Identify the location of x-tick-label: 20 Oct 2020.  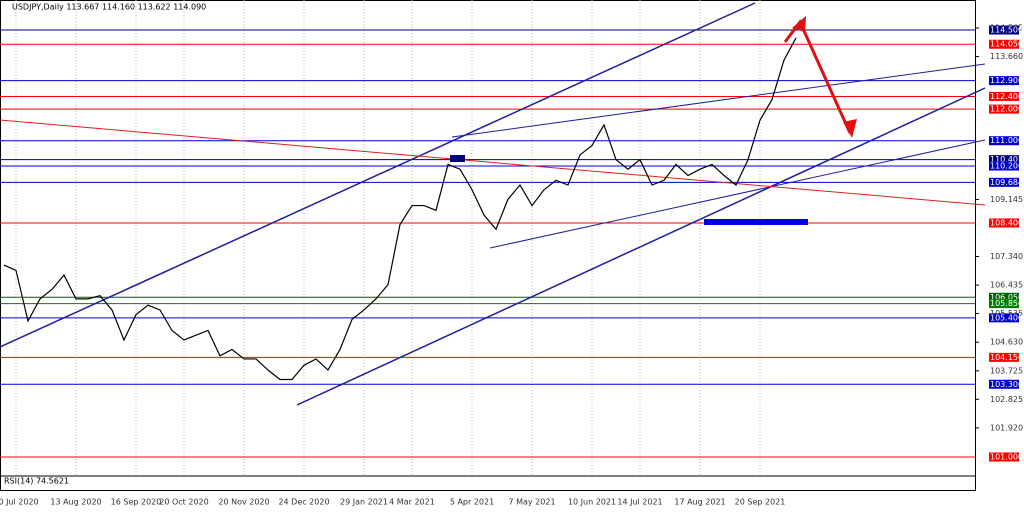
(183, 502).